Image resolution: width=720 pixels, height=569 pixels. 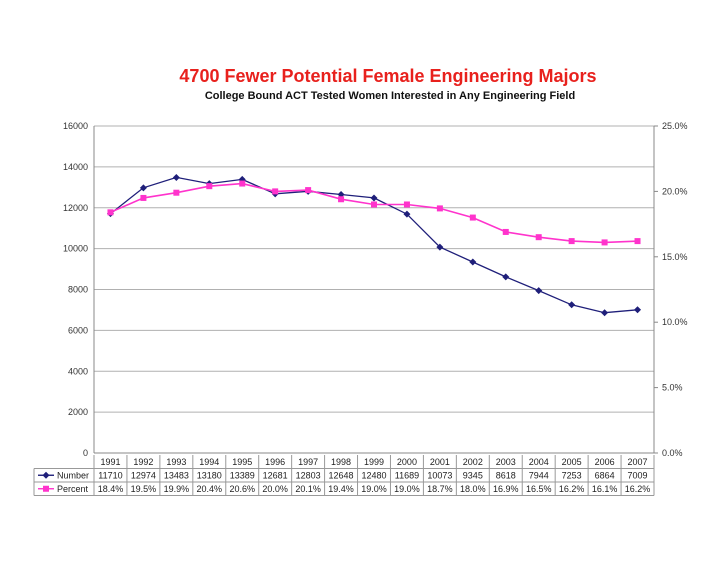 I want to click on y-left-tick-label: 0, so click(x=85, y=453).